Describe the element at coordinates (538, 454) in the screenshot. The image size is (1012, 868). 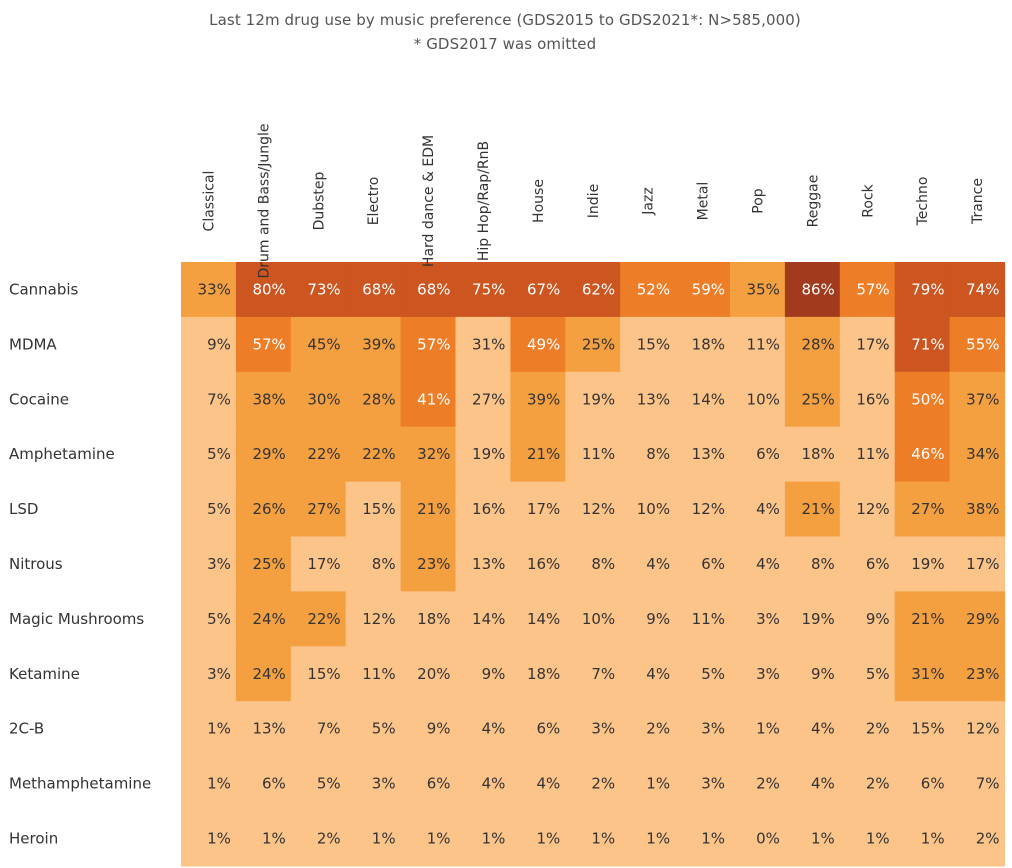
I see `heatmap-cell-amphetamine-house` at that location.